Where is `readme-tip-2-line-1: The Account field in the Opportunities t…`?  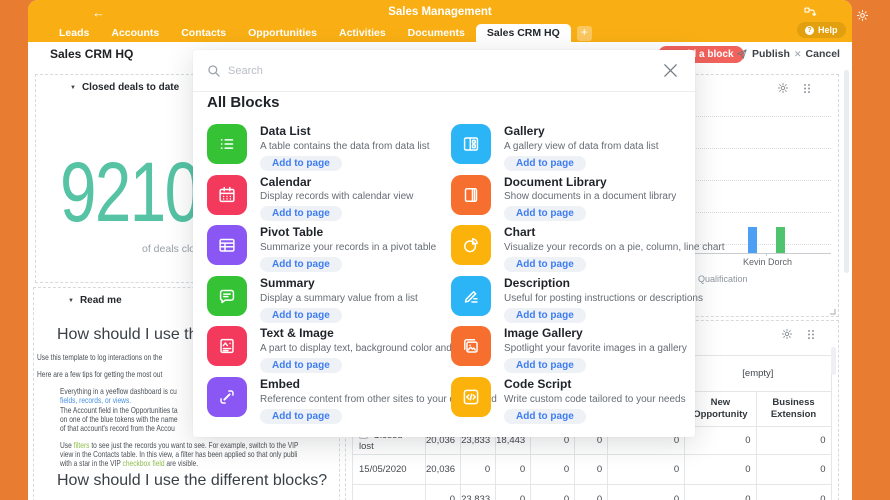
readme-tip-2-line-1: The Account field in the Opportunities t… is located at coordinates (119, 410).